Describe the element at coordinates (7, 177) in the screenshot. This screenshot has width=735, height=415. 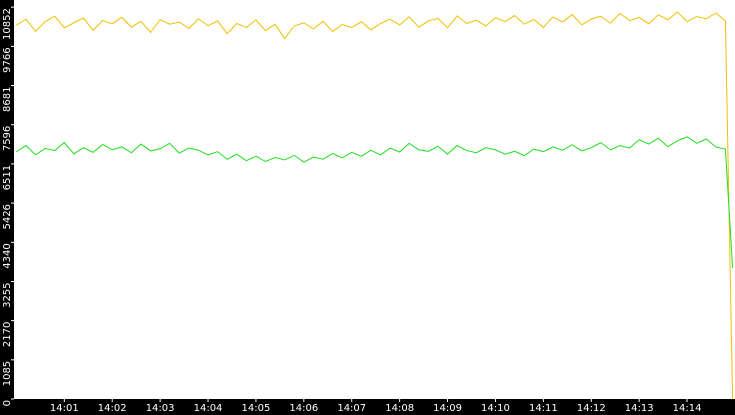
I see `y-tick-label: 6511` at that location.